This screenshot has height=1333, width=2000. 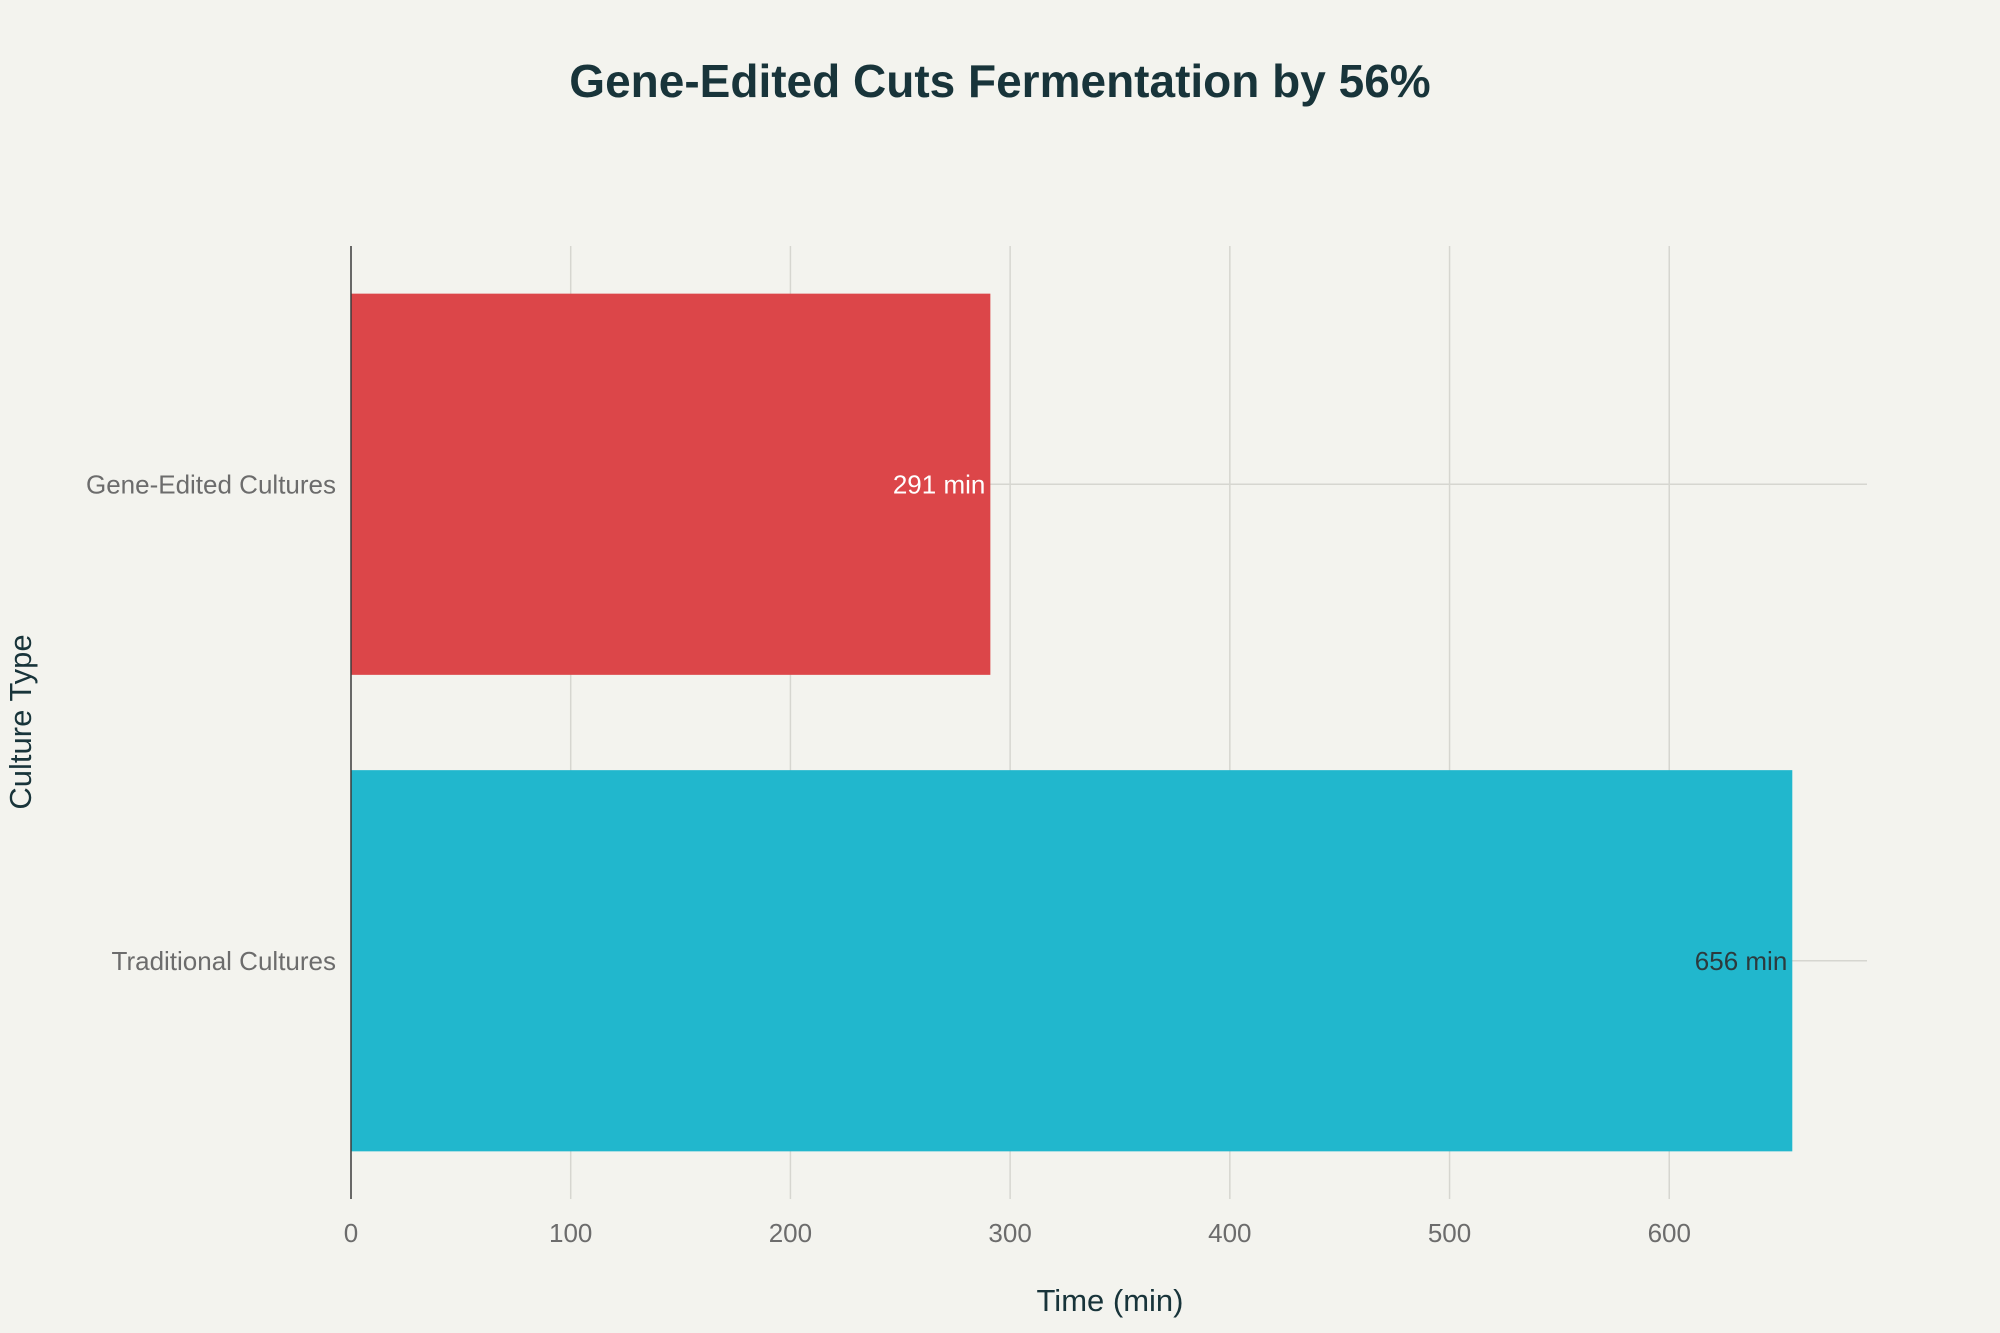 I want to click on y-tick-label: Traditional Cultures, so click(x=224, y=961).